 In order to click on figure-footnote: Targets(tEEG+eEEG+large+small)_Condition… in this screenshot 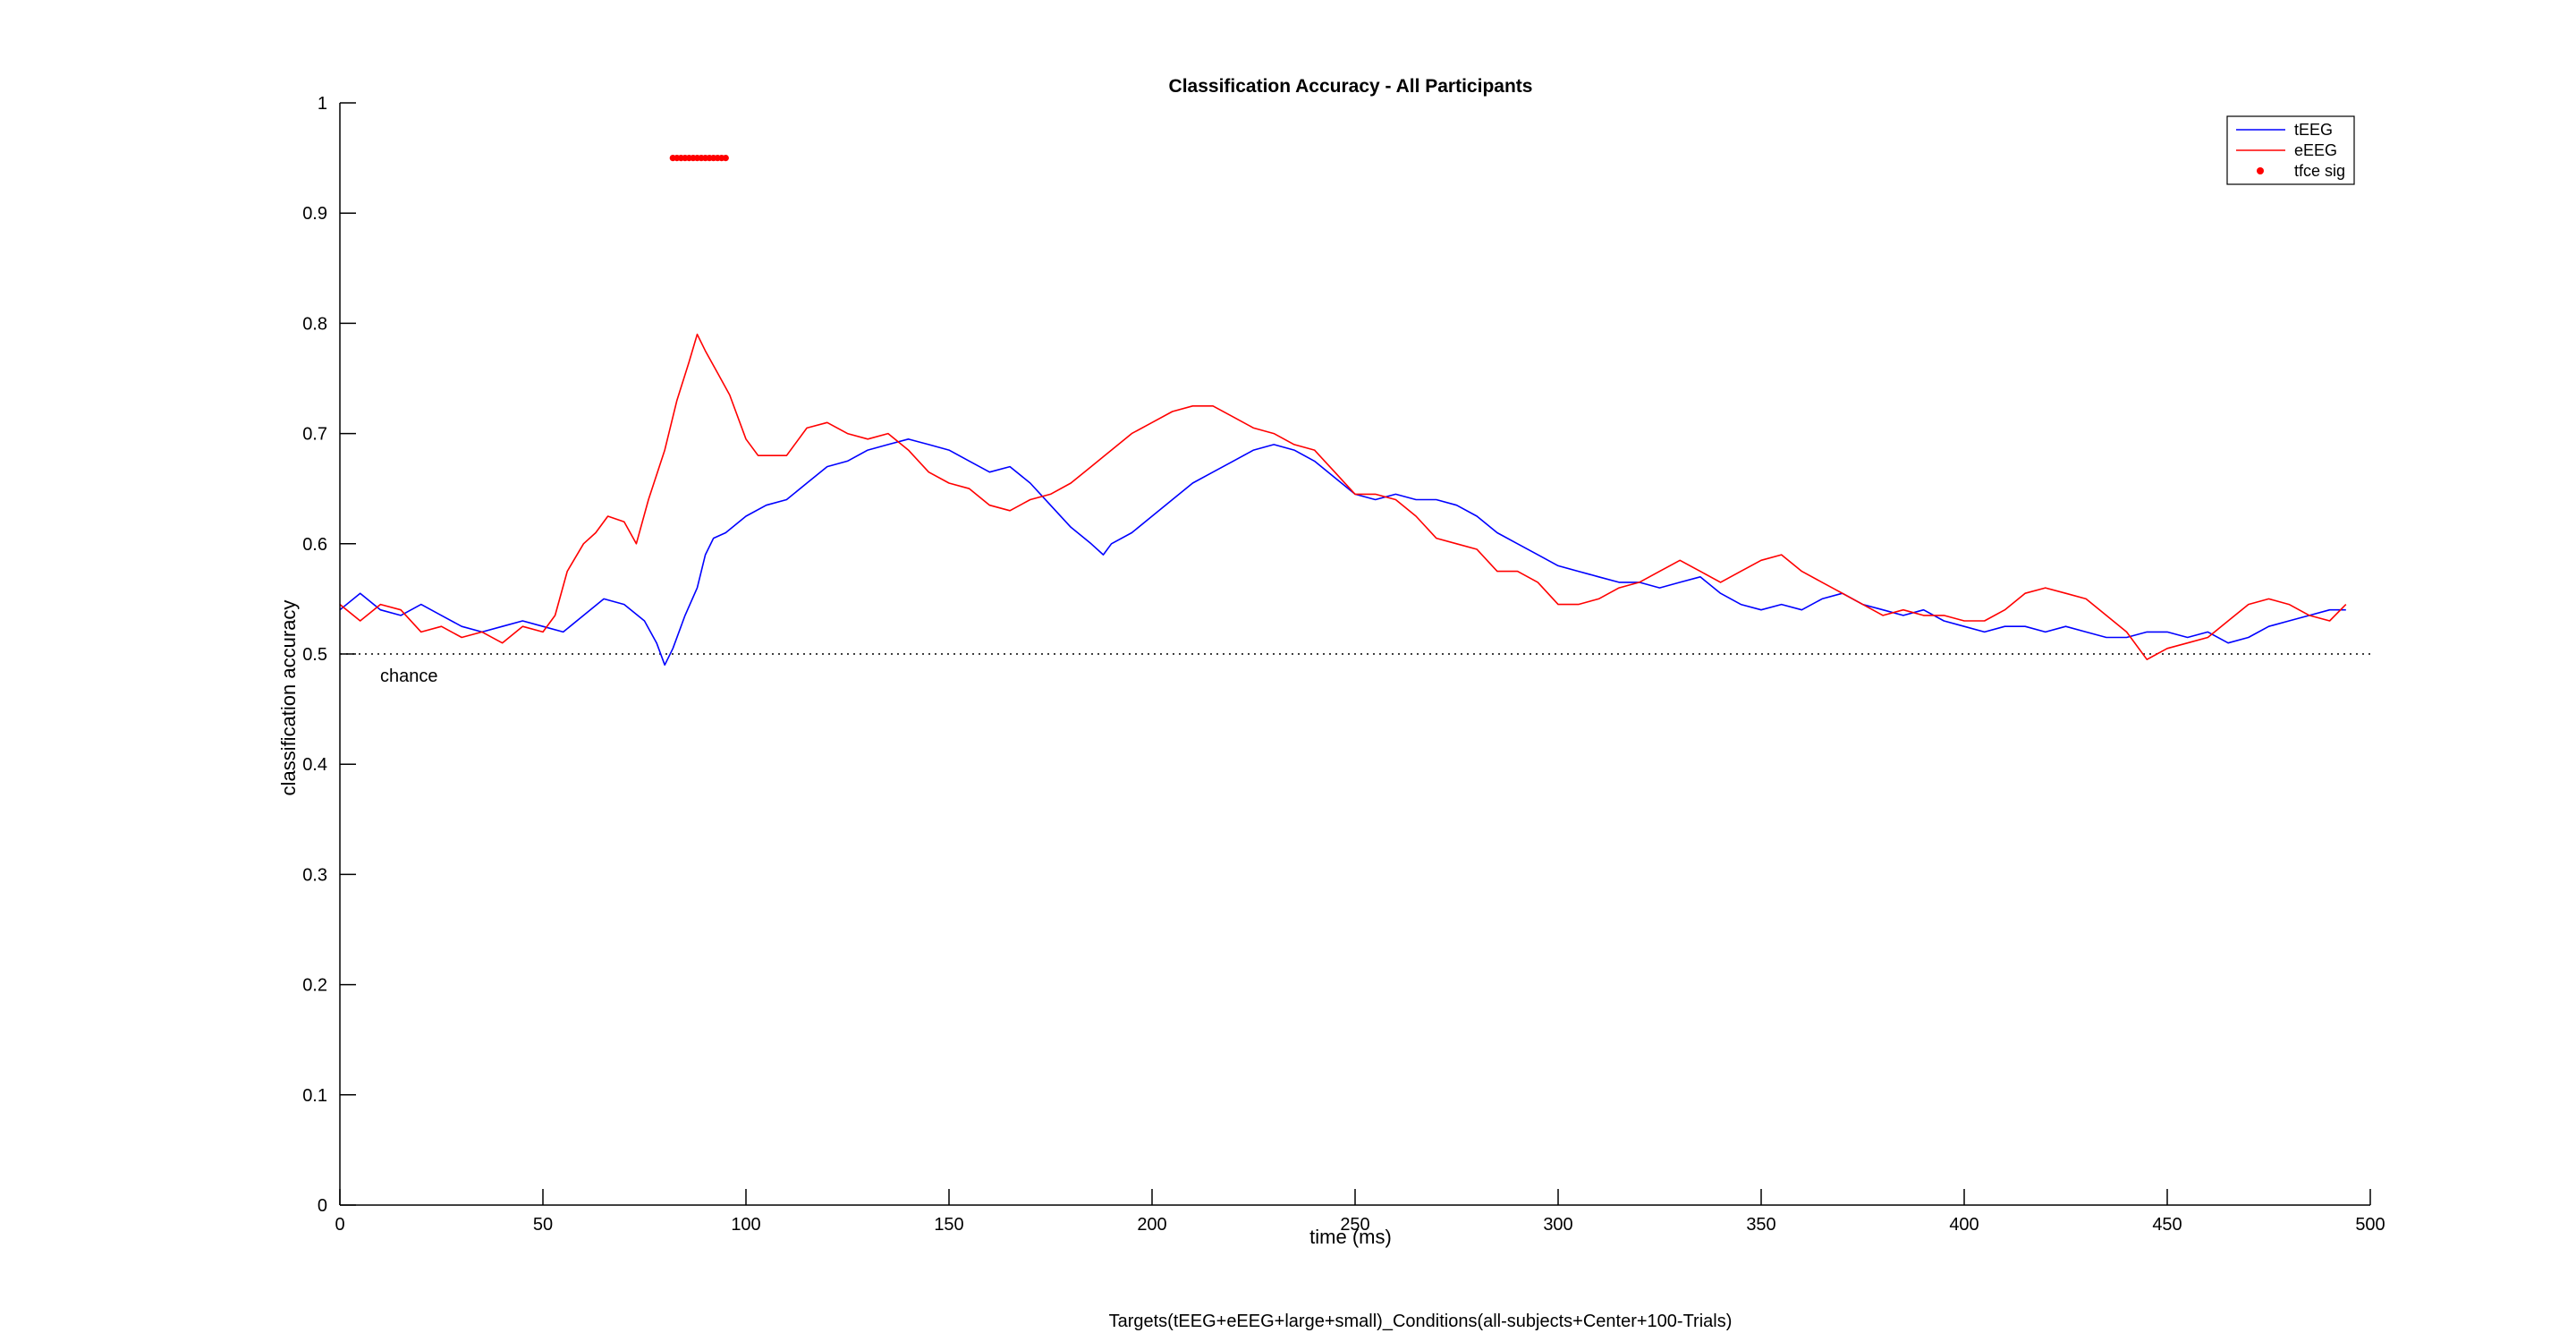, I will do `click(1421, 1321)`.